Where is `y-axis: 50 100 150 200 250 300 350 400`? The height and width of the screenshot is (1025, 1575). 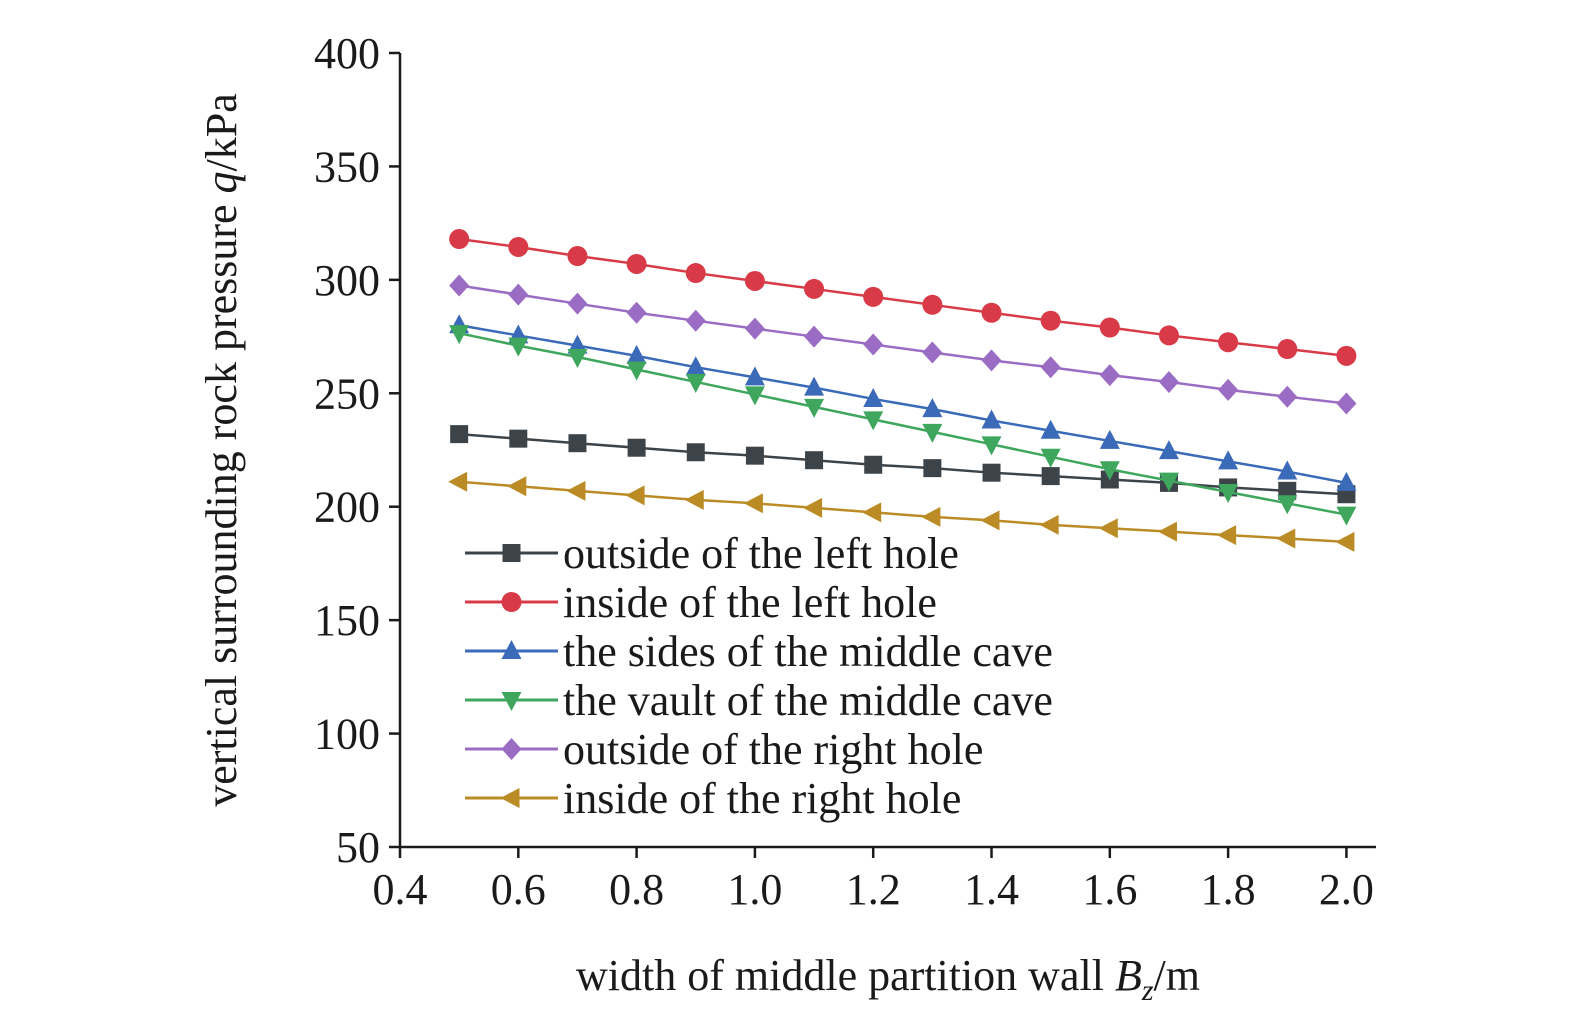
y-axis: 50 100 150 200 250 300 350 400 is located at coordinates (358, 450).